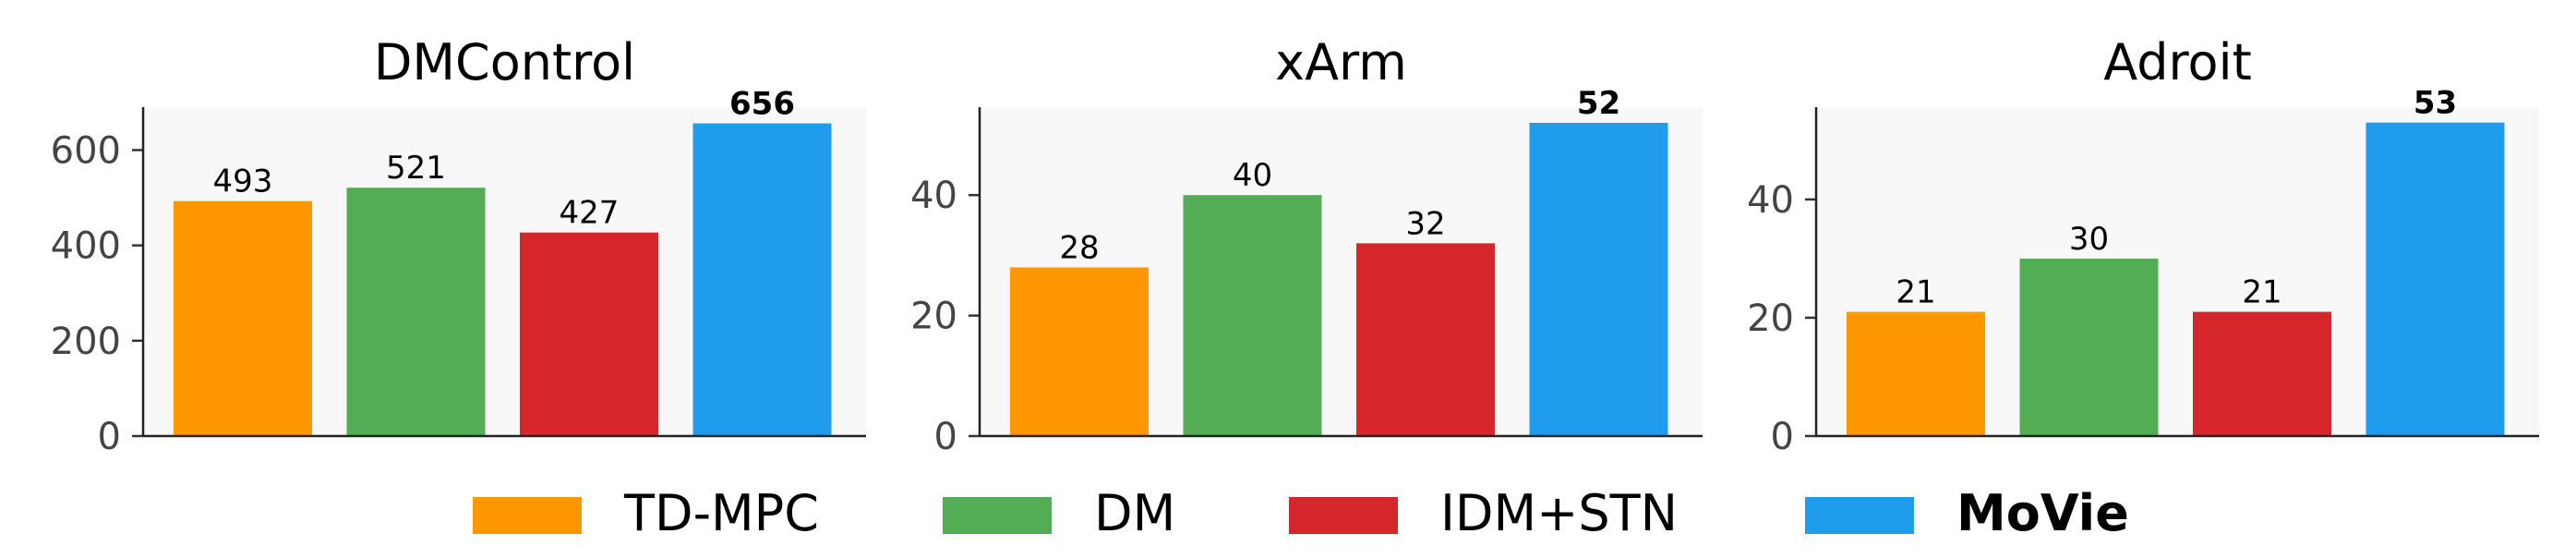 This screenshot has width=2576, height=558. Describe the element at coordinates (1252, 175) in the screenshot. I see `bar-value-label: 40` at that location.